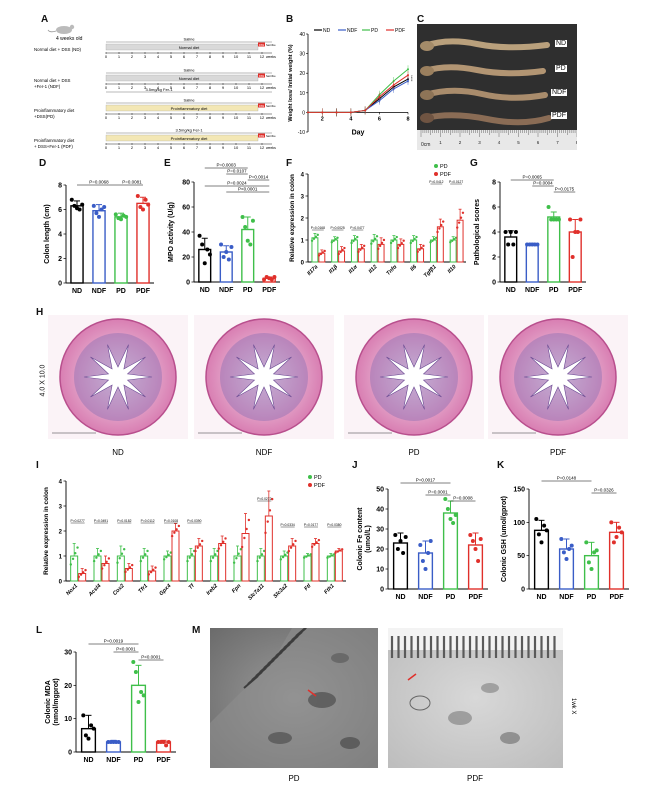  Describe the element at coordinates (290, 19) in the screenshot. I see `panel-letter-b: B` at that location.